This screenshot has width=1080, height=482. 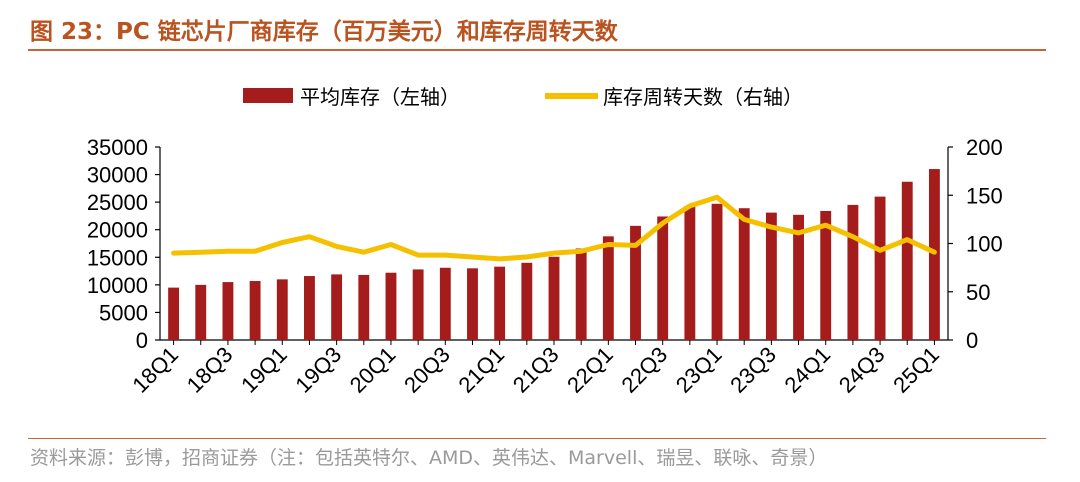 What do you see at coordinates (142, 340) in the screenshot?
I see `left-tick-label: 0` at bounding box center [142, 340].